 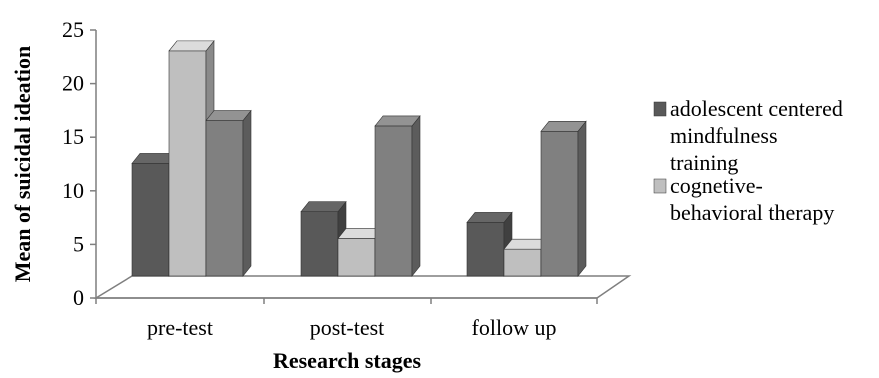 What do you see at coordinates (347, 327) in the screenshot?
I see `x-tick-label: post-test` at bounding box center [347, 327].